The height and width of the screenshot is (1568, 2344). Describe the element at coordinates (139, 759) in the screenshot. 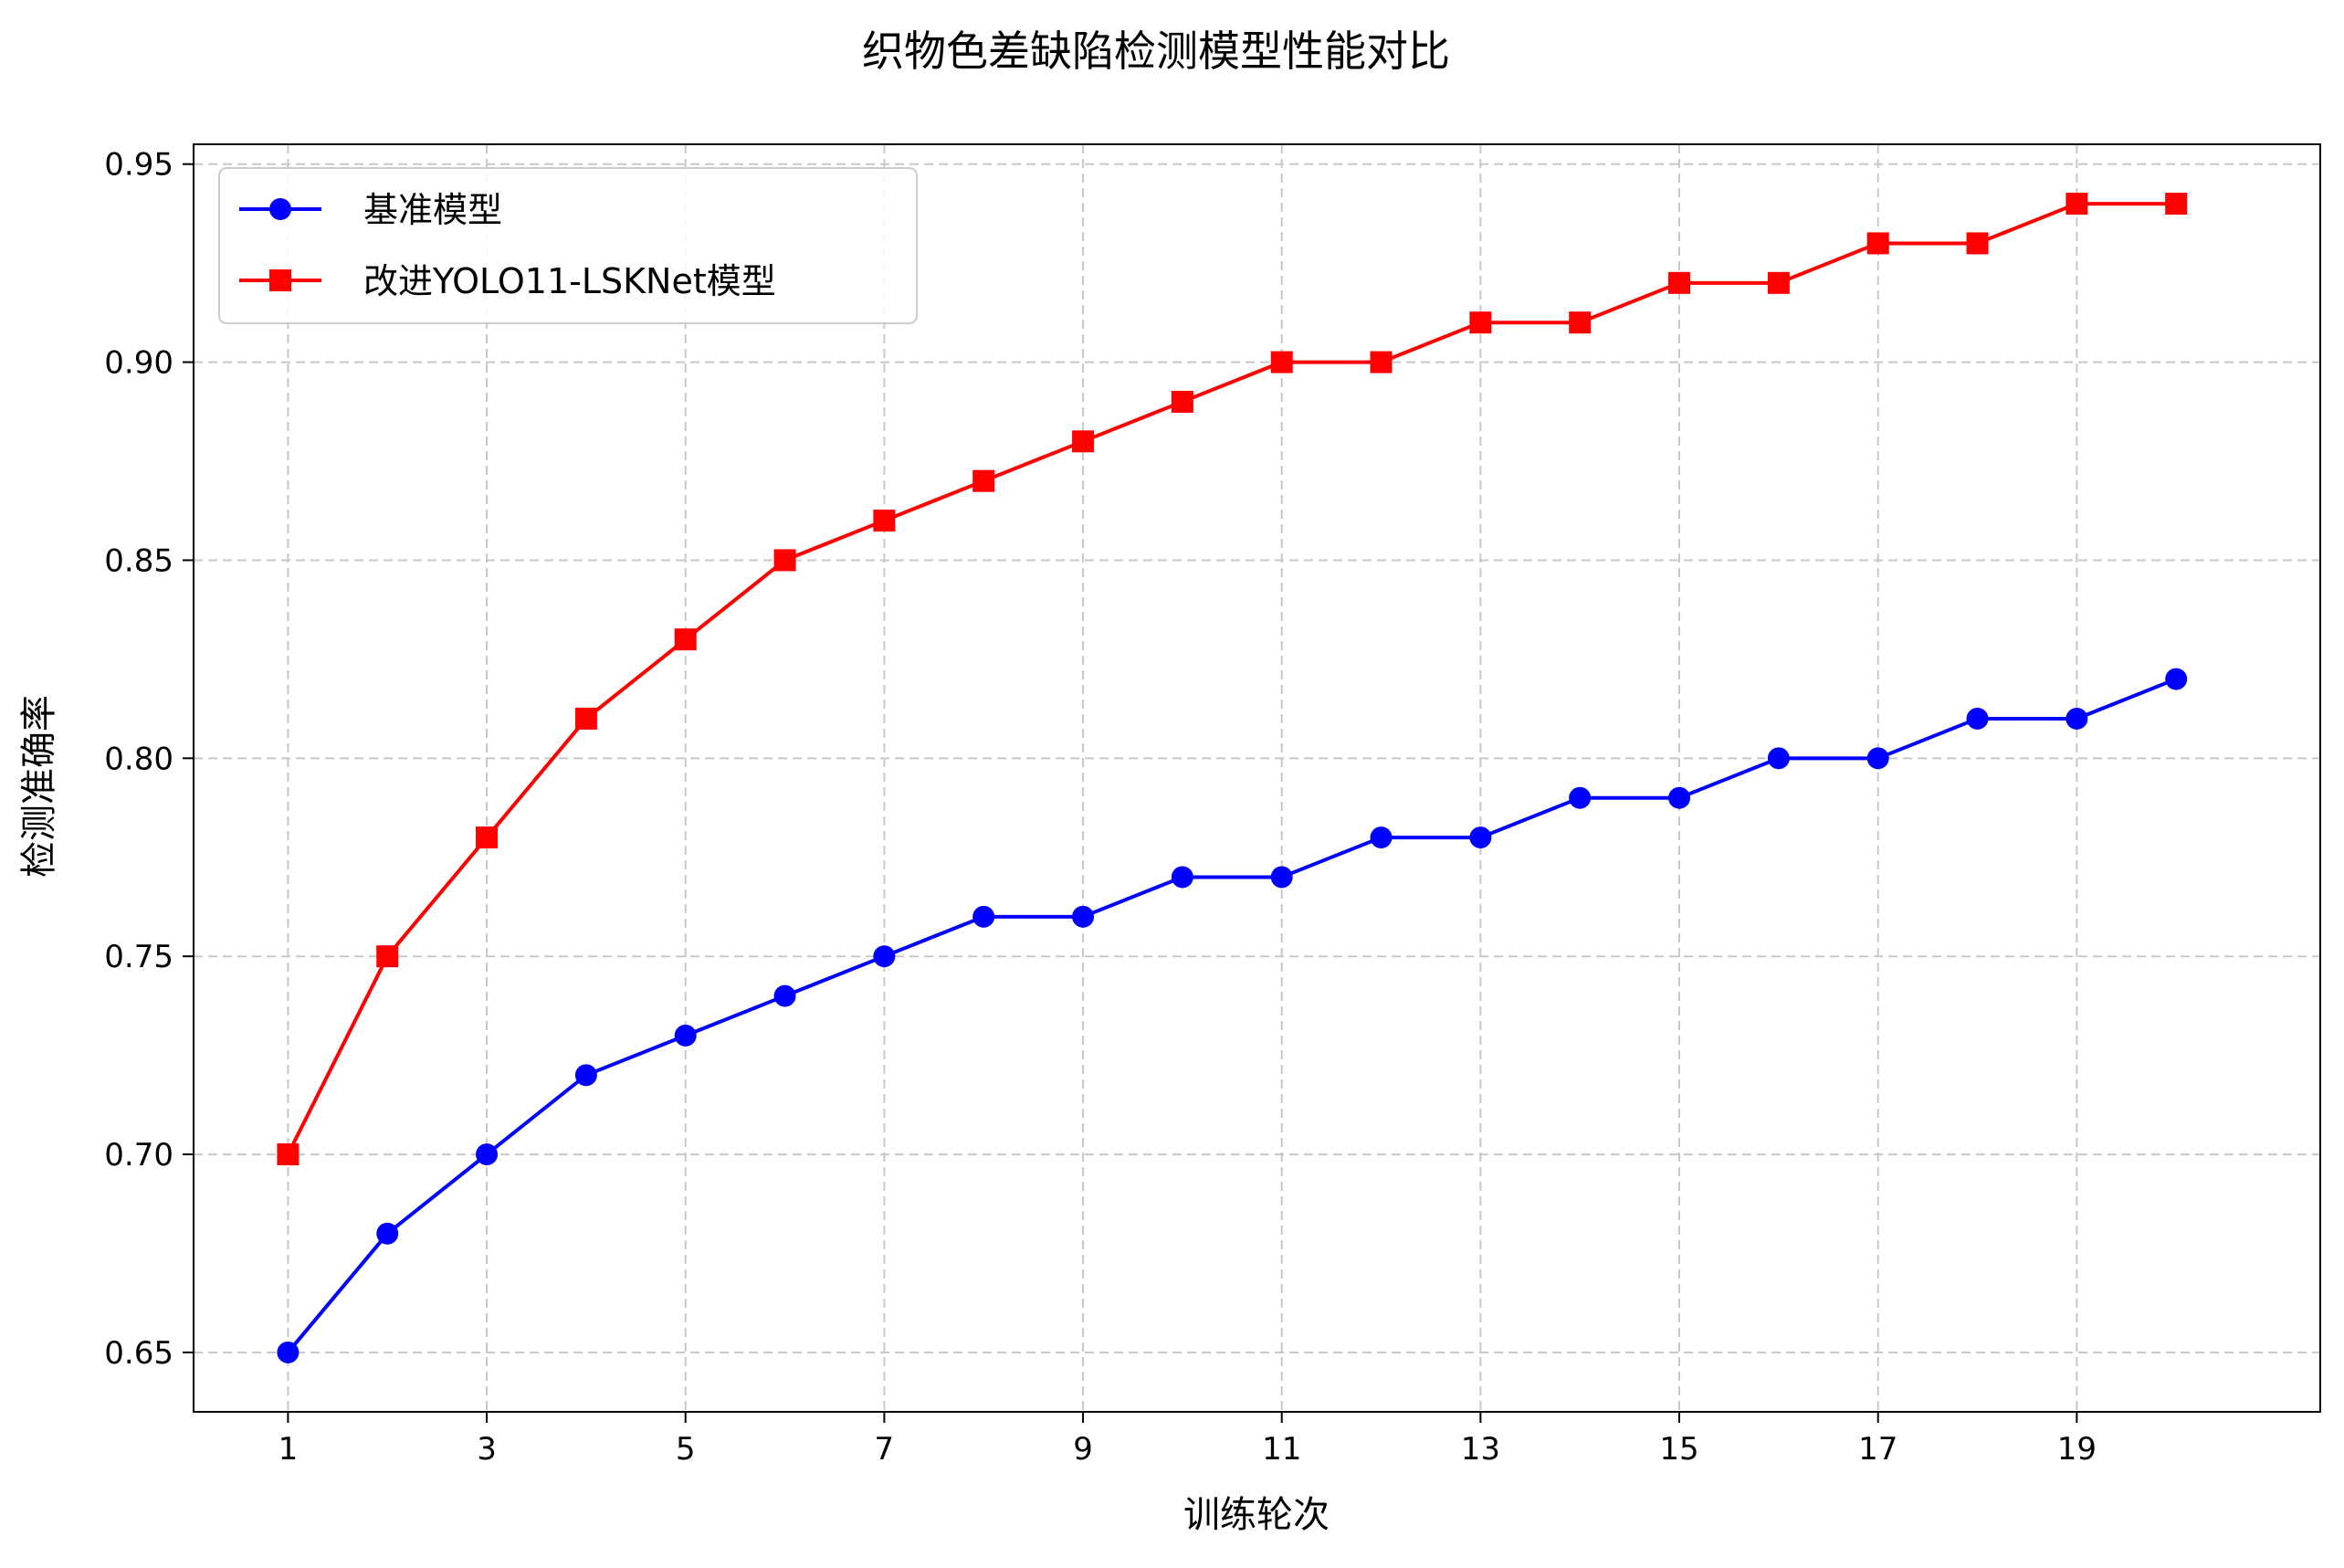

I see `y-tick-label: 0.80` at that location.